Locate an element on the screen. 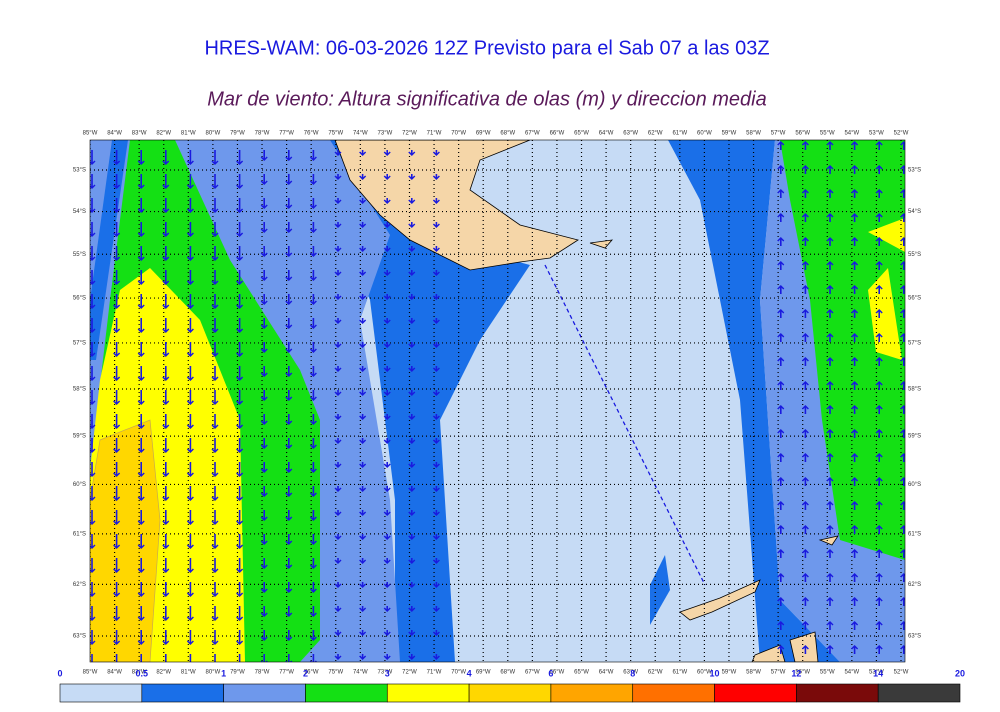  lat-label: 55°S is located at coordinates (79, 255).